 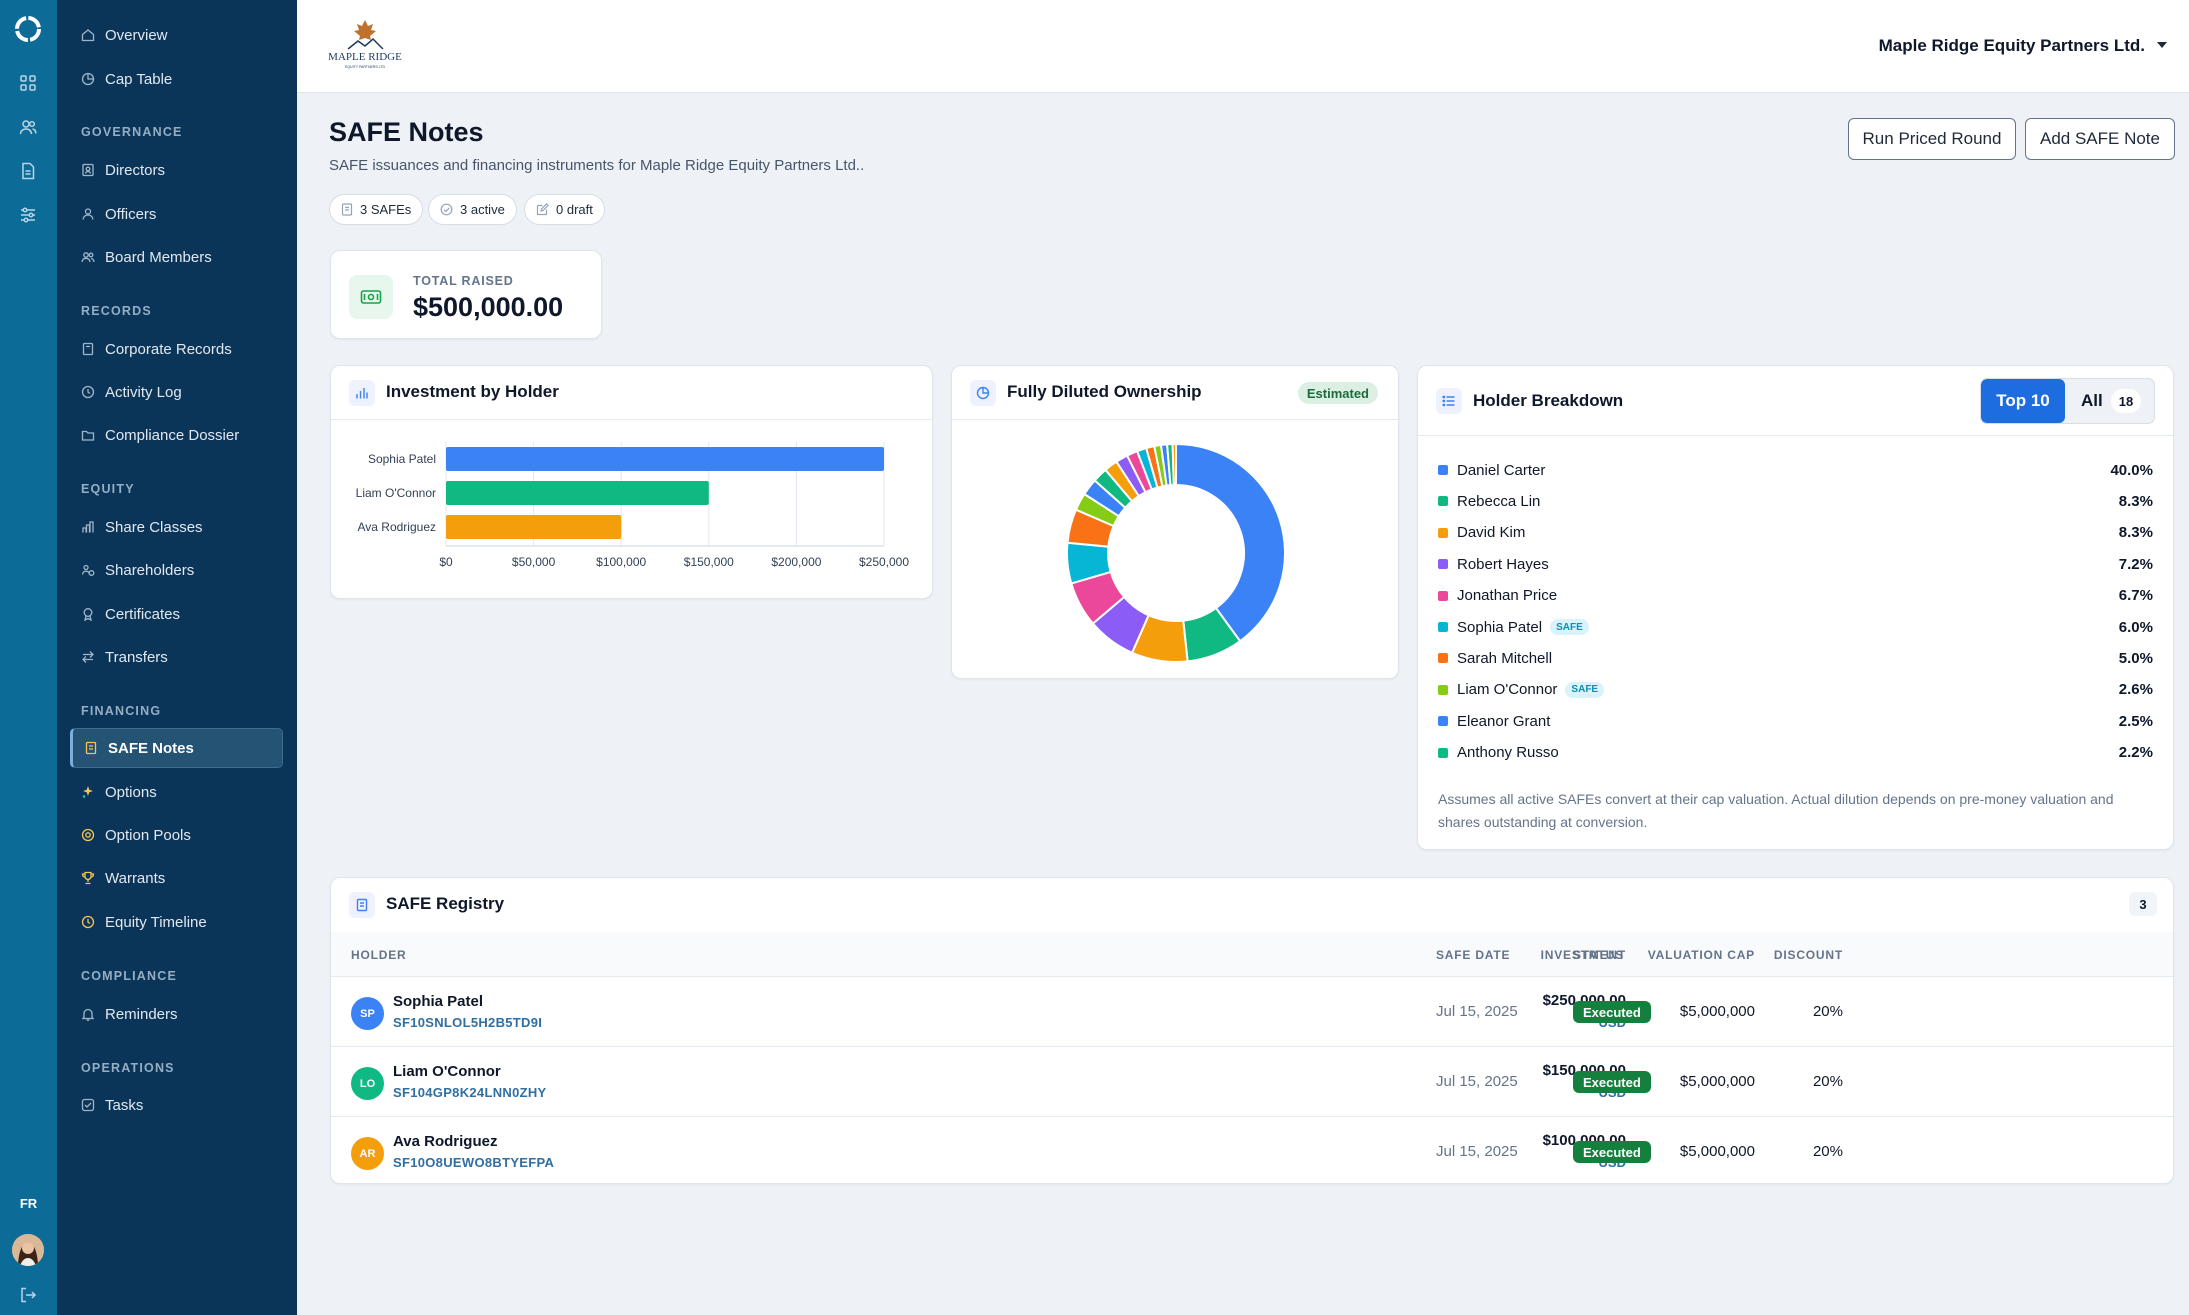 I want to click on sidebar-item-transfers: Transfers, so click(x=176, y=657).